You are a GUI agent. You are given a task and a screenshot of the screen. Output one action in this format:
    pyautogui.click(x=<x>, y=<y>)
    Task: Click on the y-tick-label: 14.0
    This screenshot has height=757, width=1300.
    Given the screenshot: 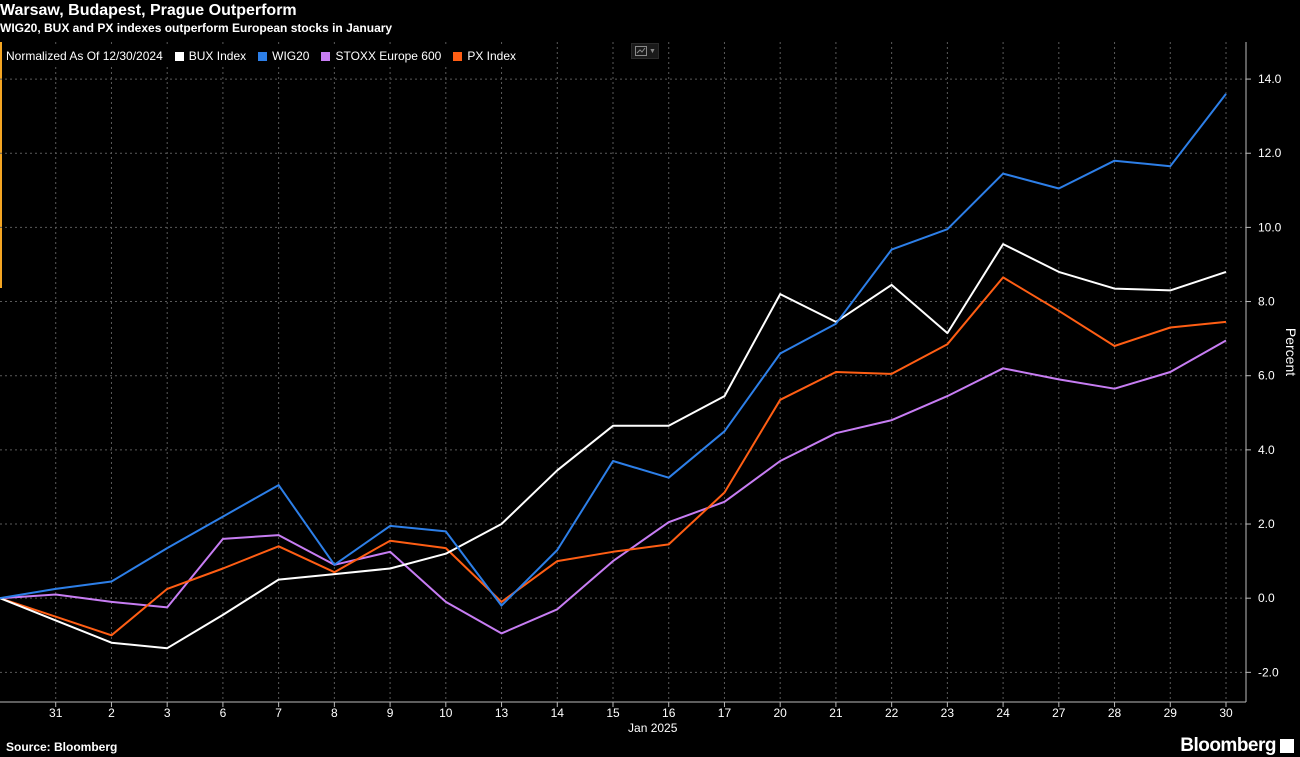 What is the action you would take?
    pyautogui.click(x=1270, y=79)
    